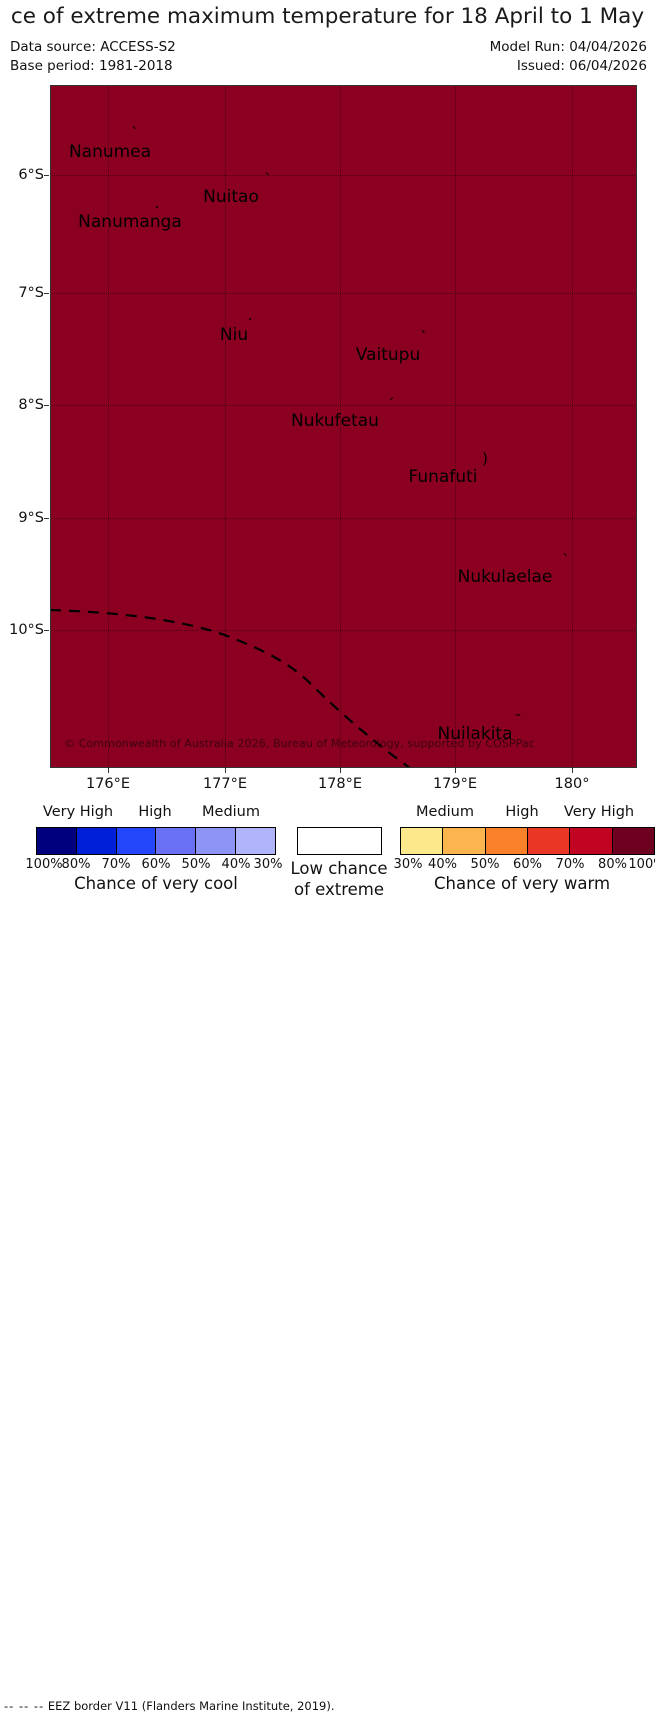 This screenshot has width=655, height=1713. Describe the element at coordinates (568, 47) in the screenshot. I see `model-run-text: Model Run: 04/04/2026` at that location.